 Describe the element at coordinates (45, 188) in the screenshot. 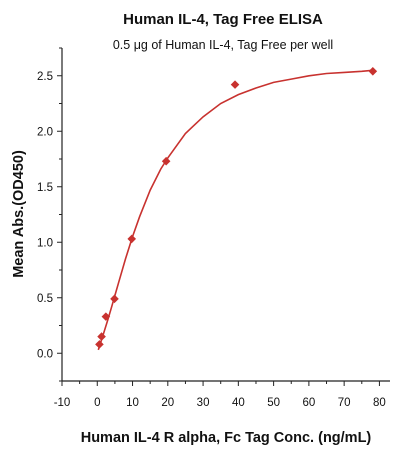

I see `y-tick-label: 1.5` at that location.